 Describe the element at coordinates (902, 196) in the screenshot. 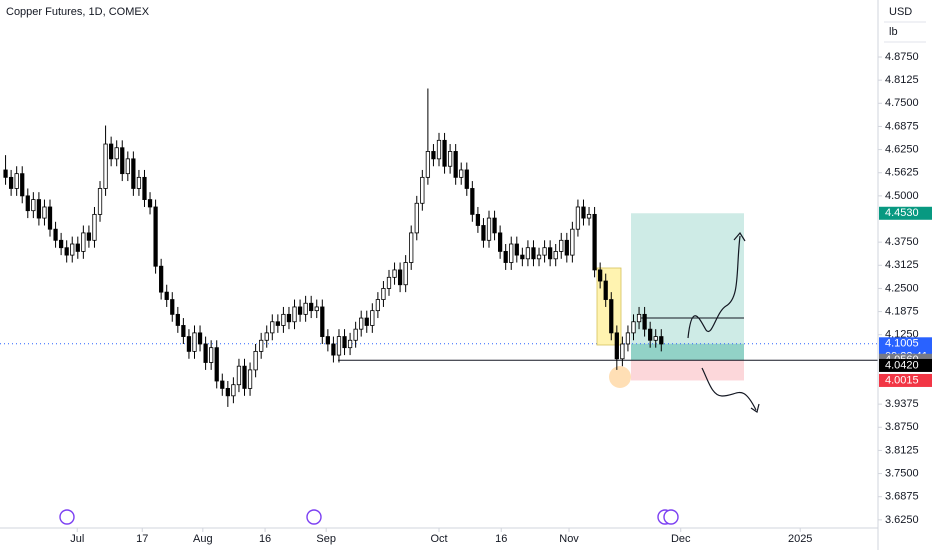

I see `y-tick-label: 4.5000` at that location.